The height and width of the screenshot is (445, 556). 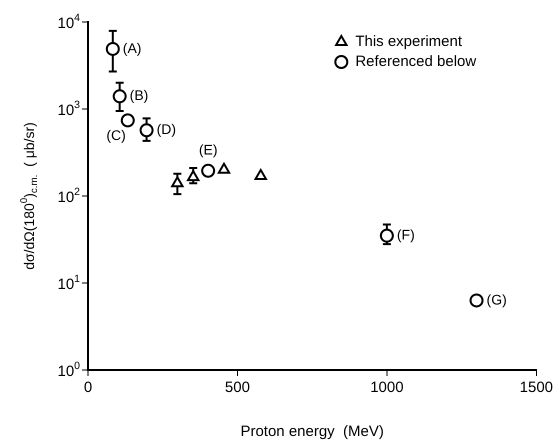 I want to click on x-tick-label: 1000, so click(x=387, y=387).